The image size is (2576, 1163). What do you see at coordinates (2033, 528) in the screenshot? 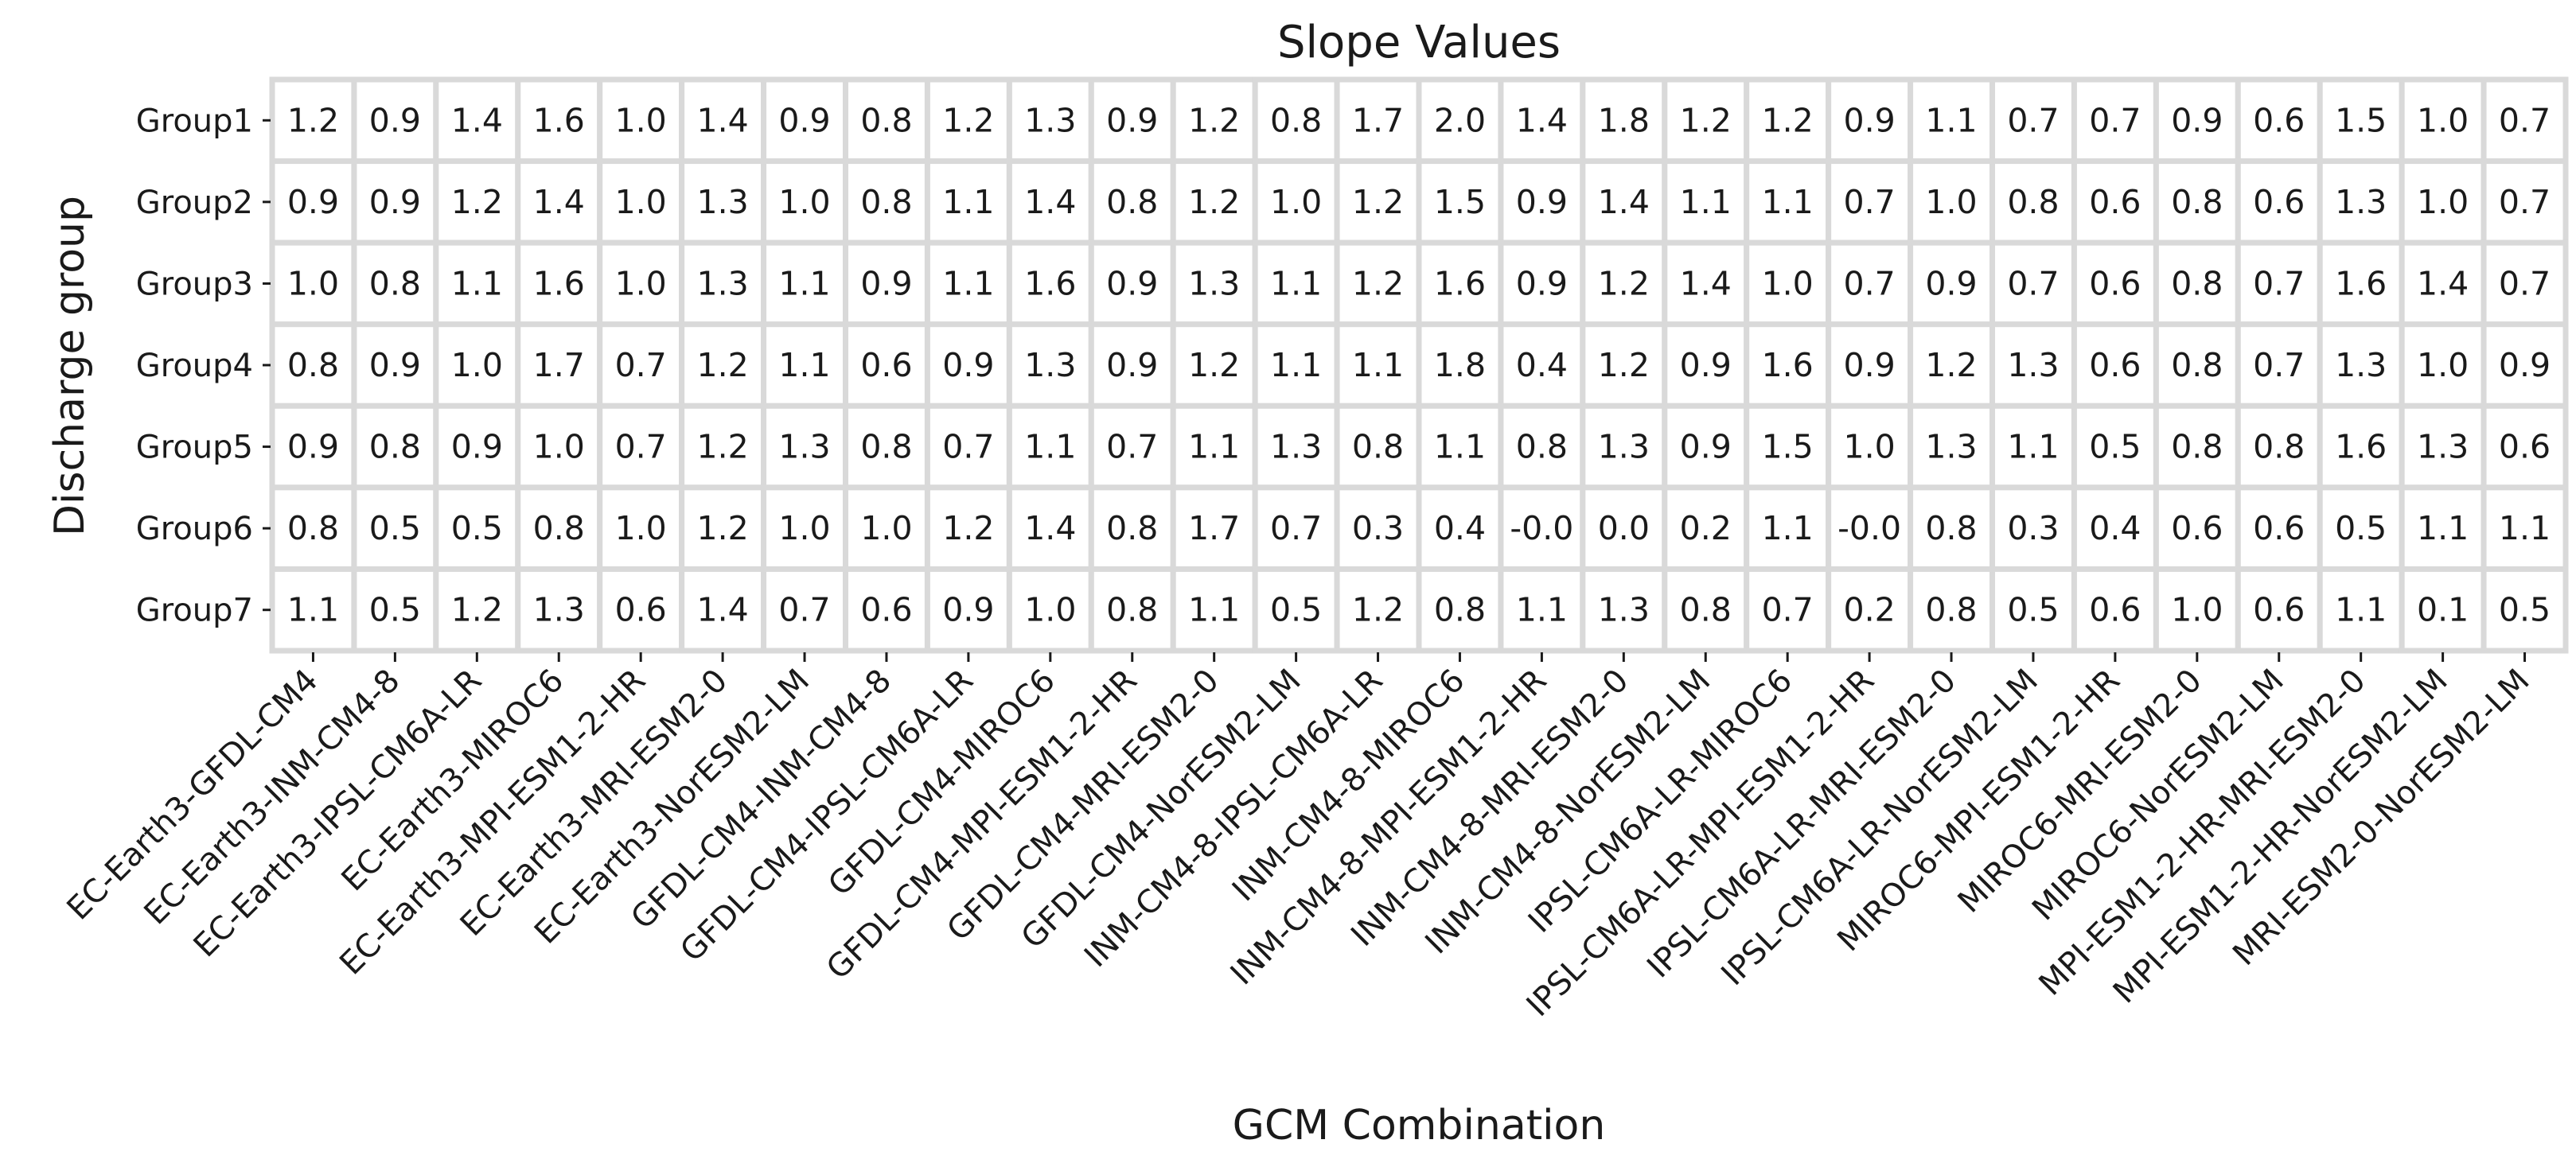
I see `cell-value-label: 0.3` at bounding box center [2033, 528].